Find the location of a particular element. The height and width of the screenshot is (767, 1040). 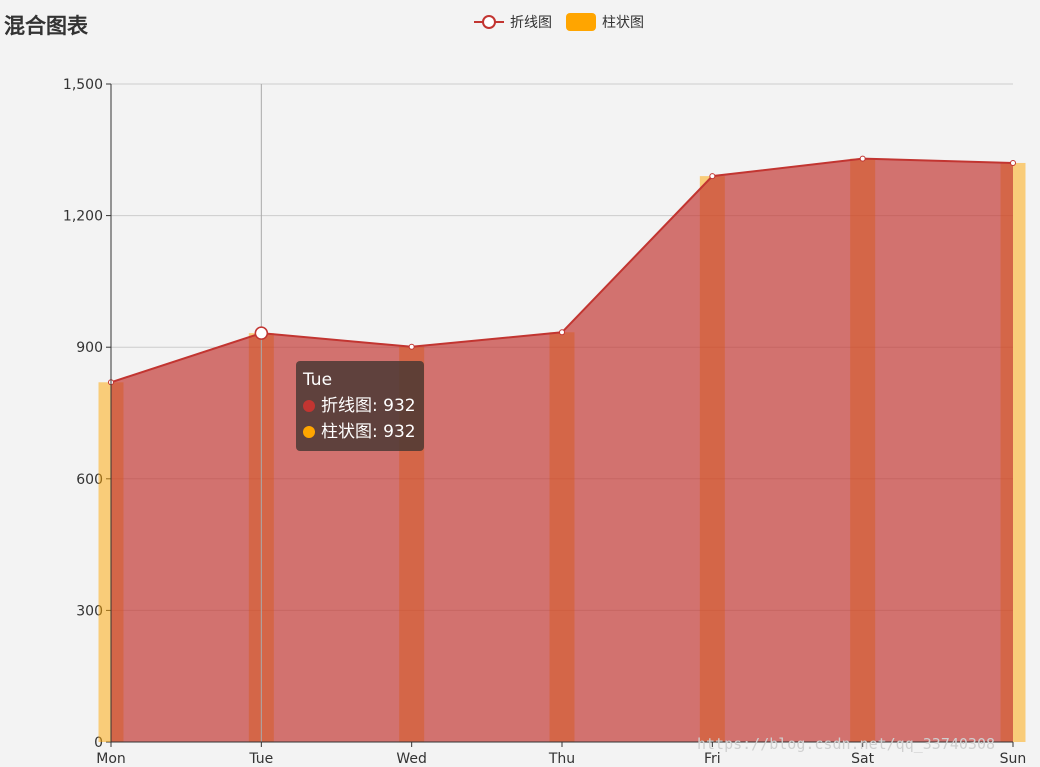

tooltip-category: Tue is located at coordinates (318, 380).